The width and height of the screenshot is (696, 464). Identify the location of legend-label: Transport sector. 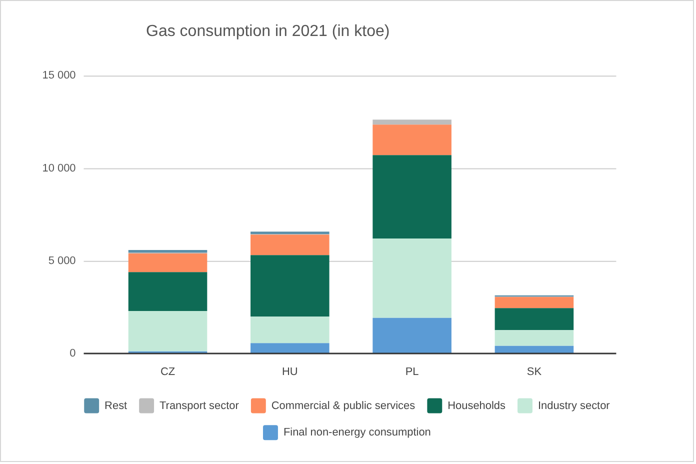
(200, 406).